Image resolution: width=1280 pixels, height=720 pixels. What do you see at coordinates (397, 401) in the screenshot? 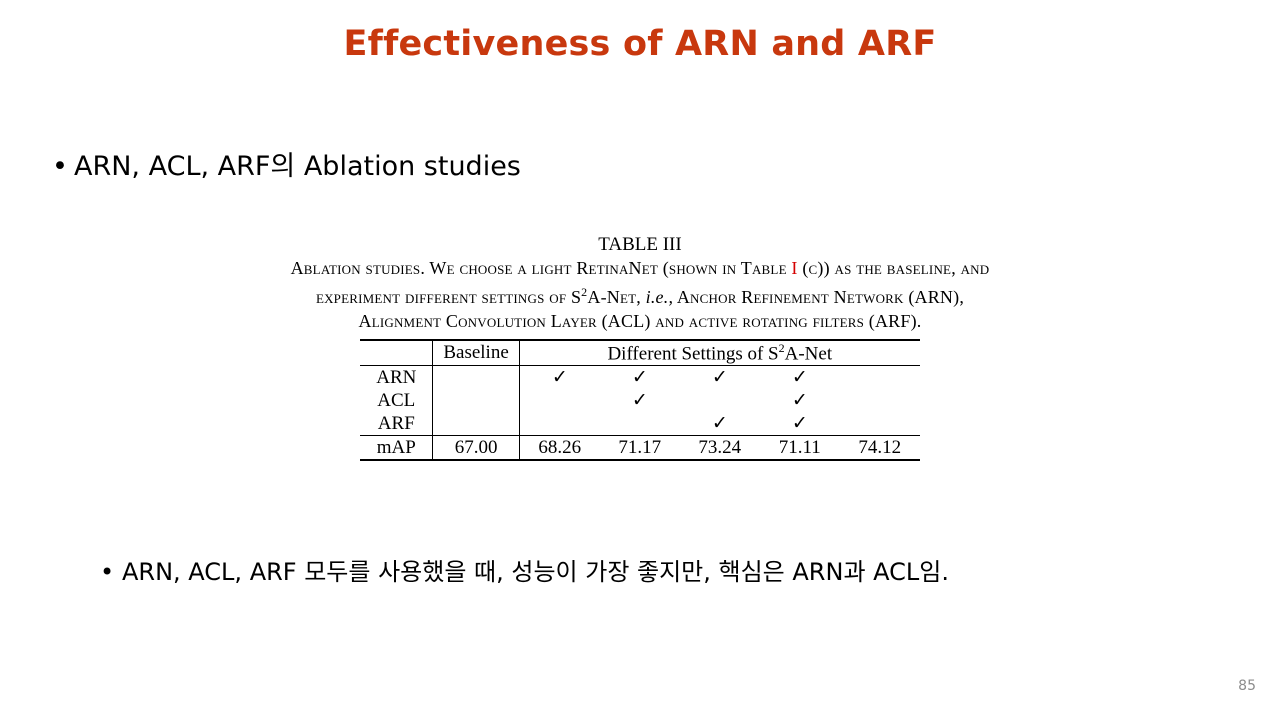
I see `row-label: ACL` at bounding box center [397, 401].